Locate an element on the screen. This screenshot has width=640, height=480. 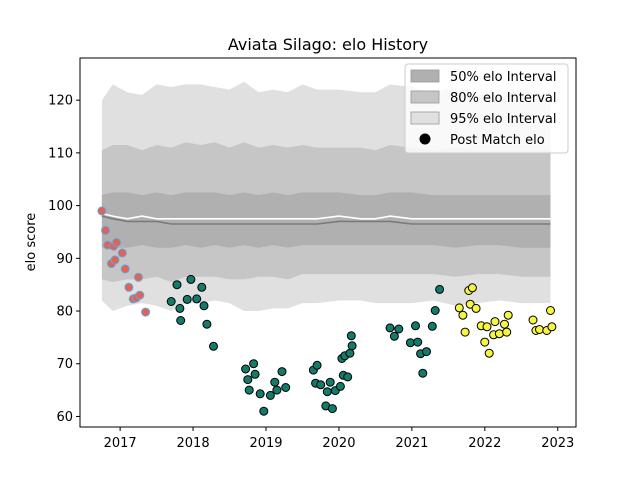
y-tick-label: 100 is located at coordinates (60, 206).